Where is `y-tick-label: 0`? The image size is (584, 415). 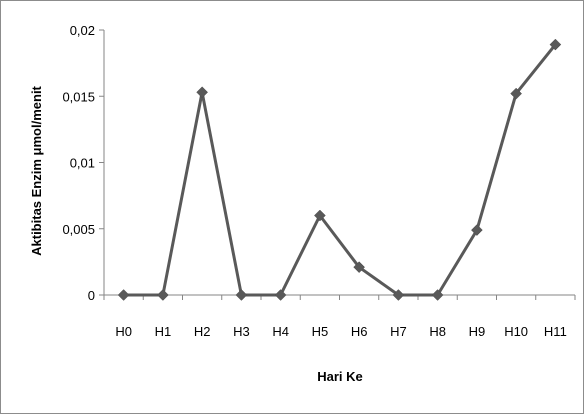 y-tick-label: 0 is located at coordinates (91, 295).